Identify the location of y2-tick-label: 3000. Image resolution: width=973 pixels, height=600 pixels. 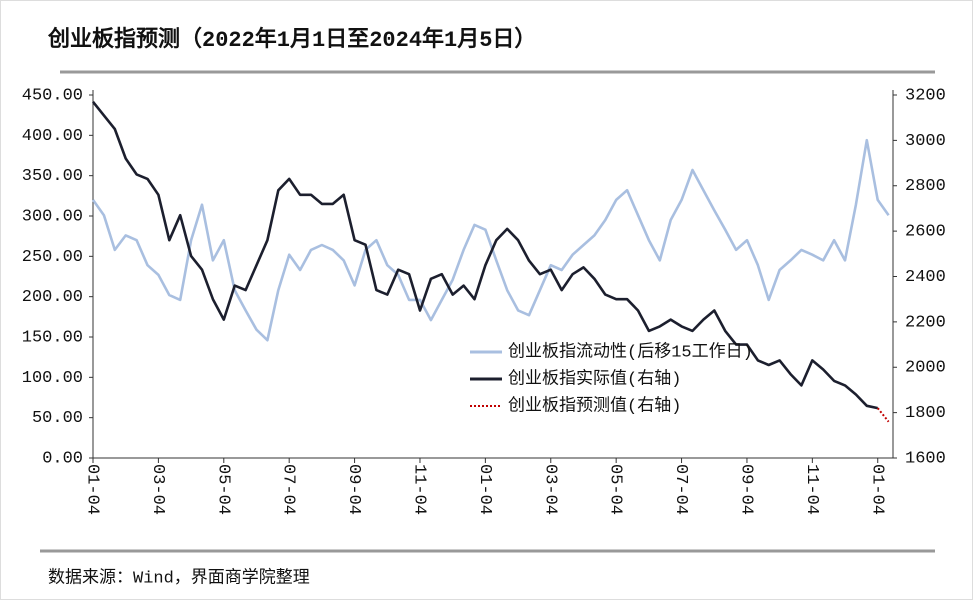
(925, 141).